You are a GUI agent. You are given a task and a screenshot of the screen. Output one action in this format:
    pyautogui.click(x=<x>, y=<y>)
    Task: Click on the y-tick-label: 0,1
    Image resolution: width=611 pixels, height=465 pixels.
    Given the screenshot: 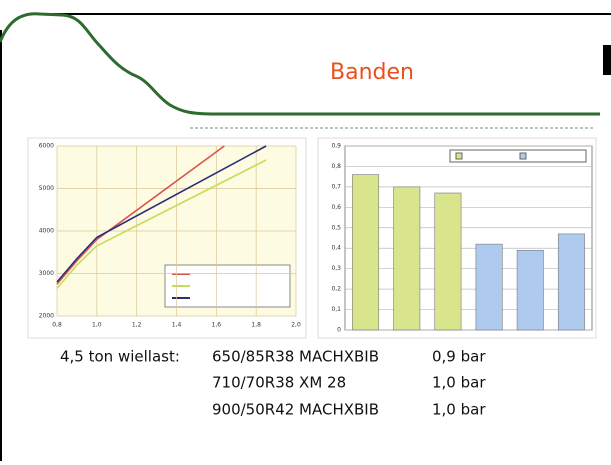 What is the action you would take?
    pyautogui.click(x=336, y=309)
    